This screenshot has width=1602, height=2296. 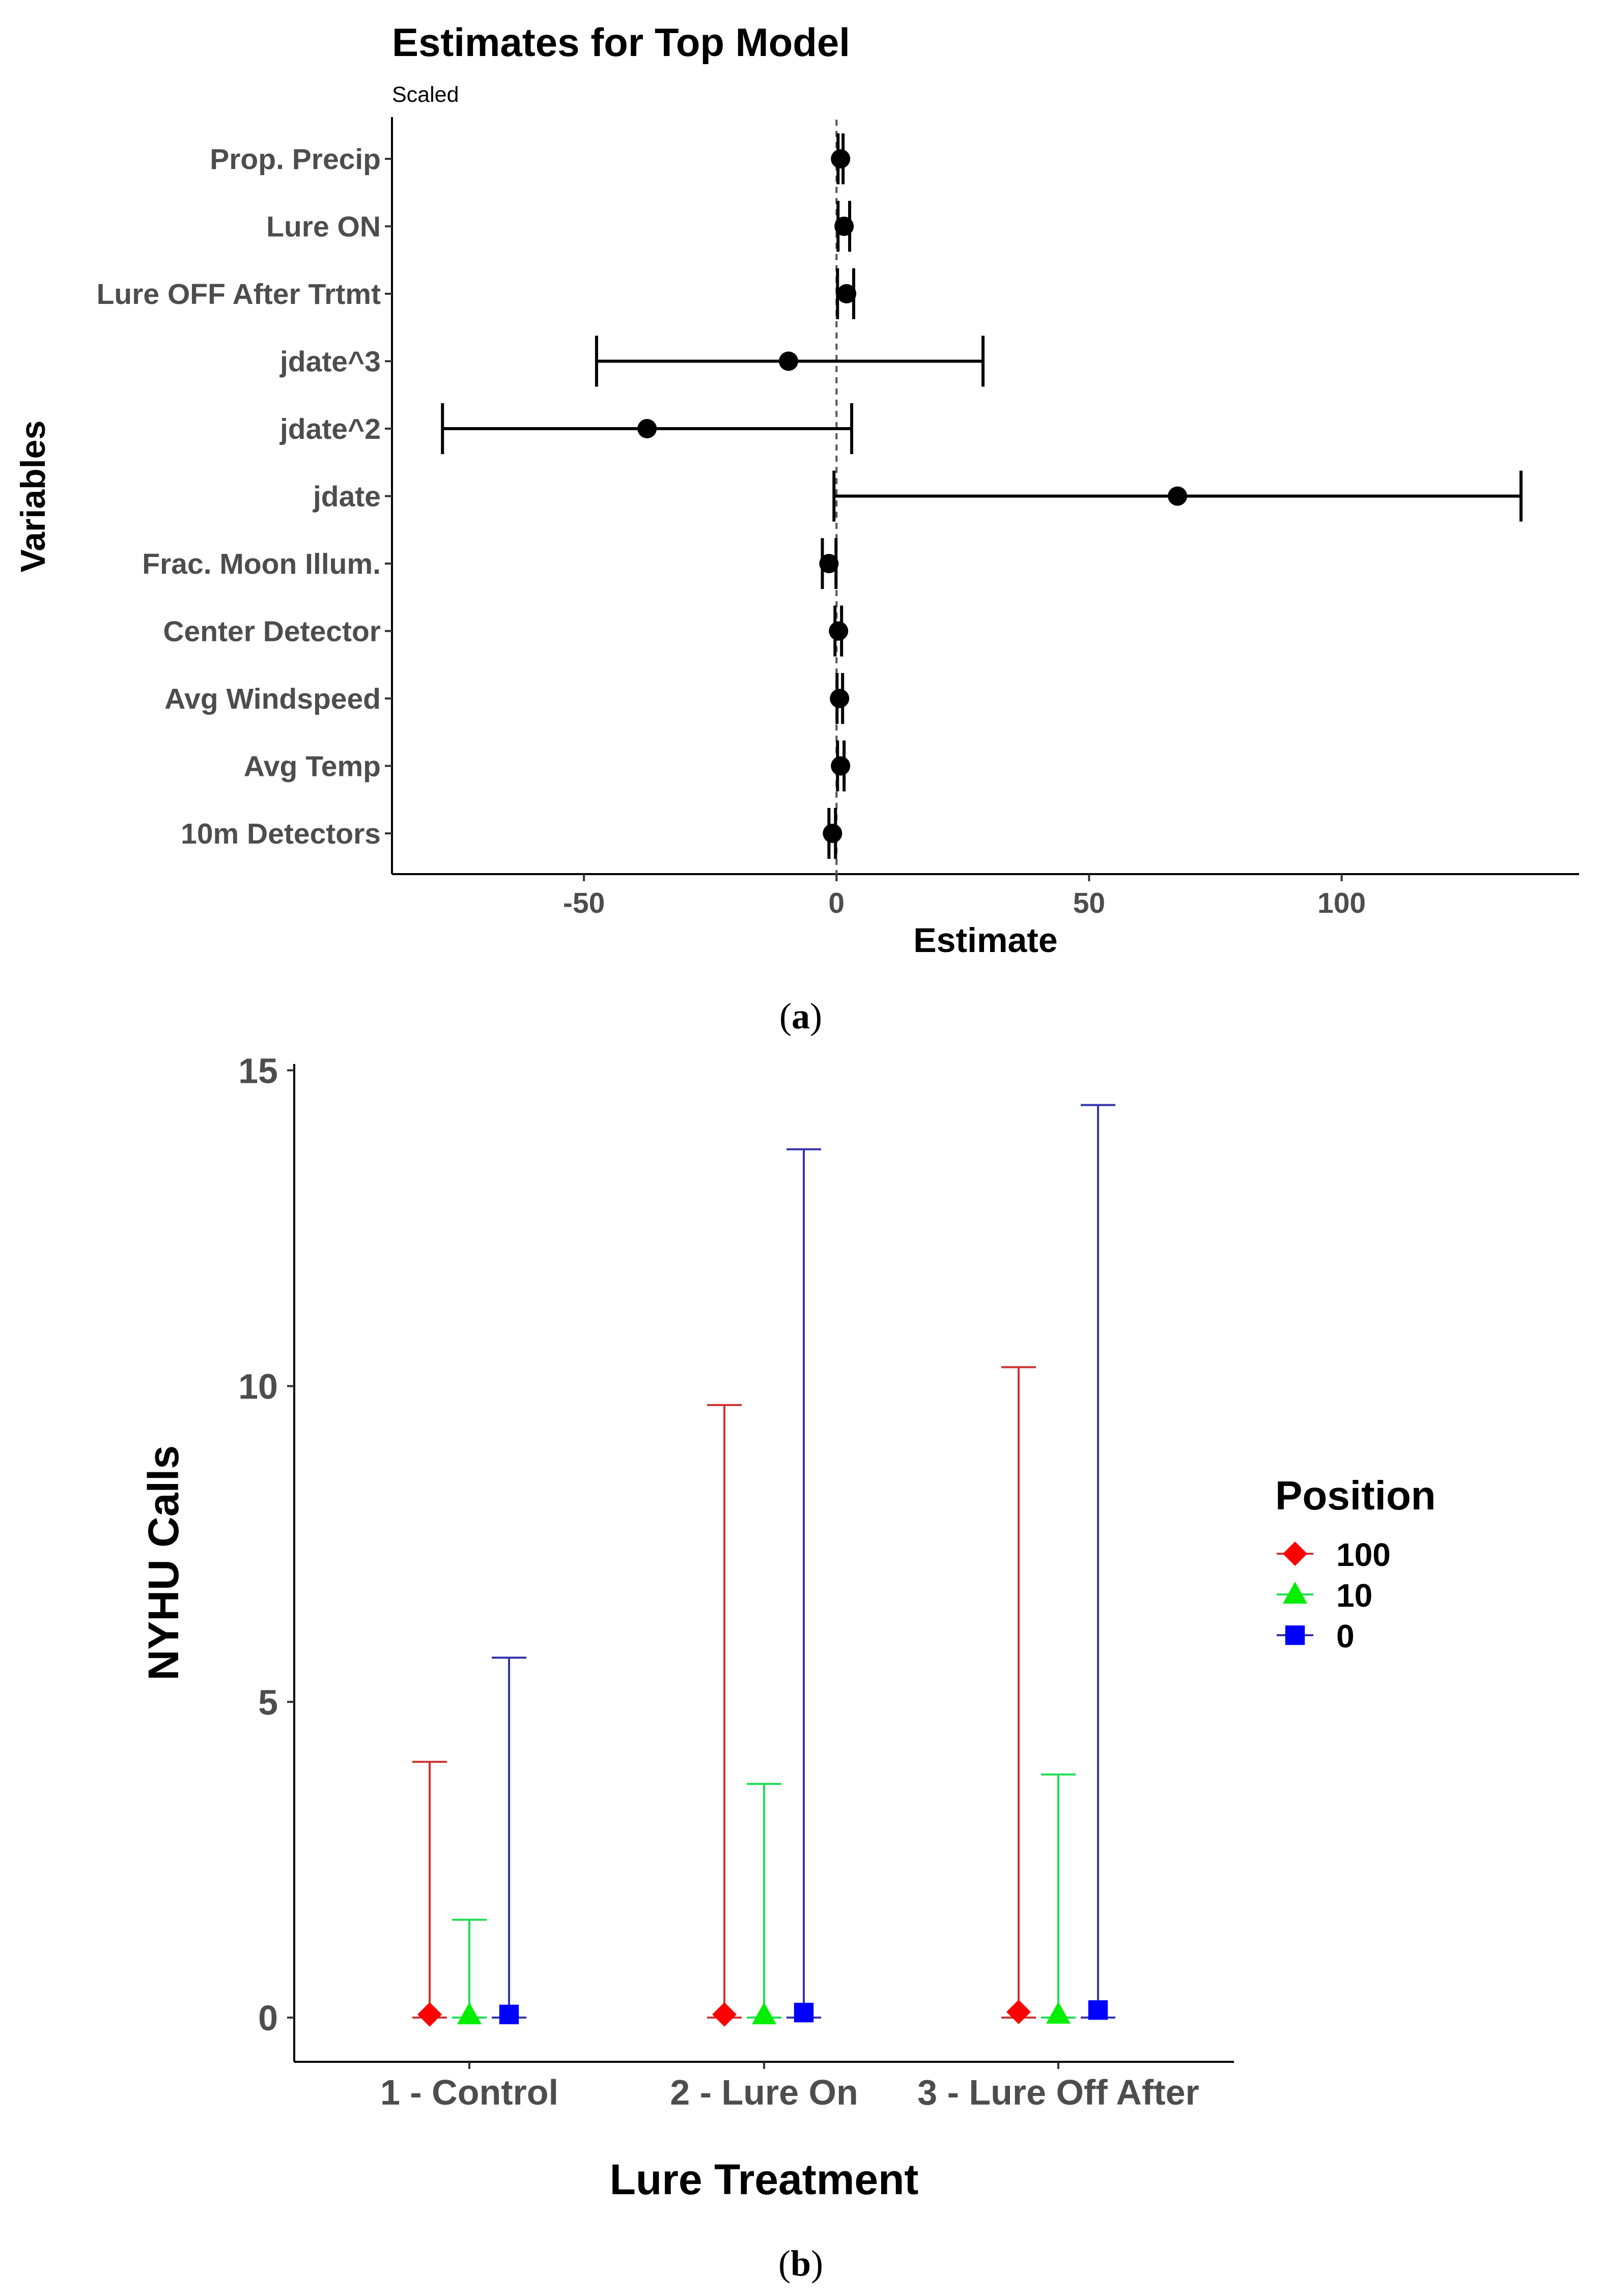 What do you see at coordinates (469, 2092) in the screenshot?
I see `x-tick-label: 1 - Control` at bounding box center [469, 2092].